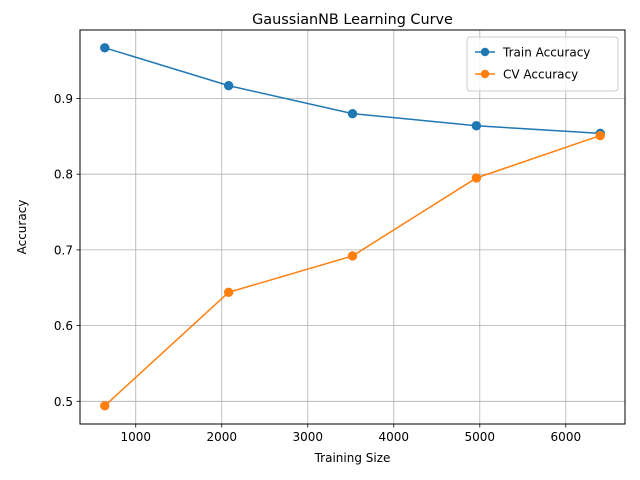 This screenshot has height=480, width=640. Describe the element at coordinates (63, 402) in the screenshot. I see `y-tick-label: 0.5` at that location.